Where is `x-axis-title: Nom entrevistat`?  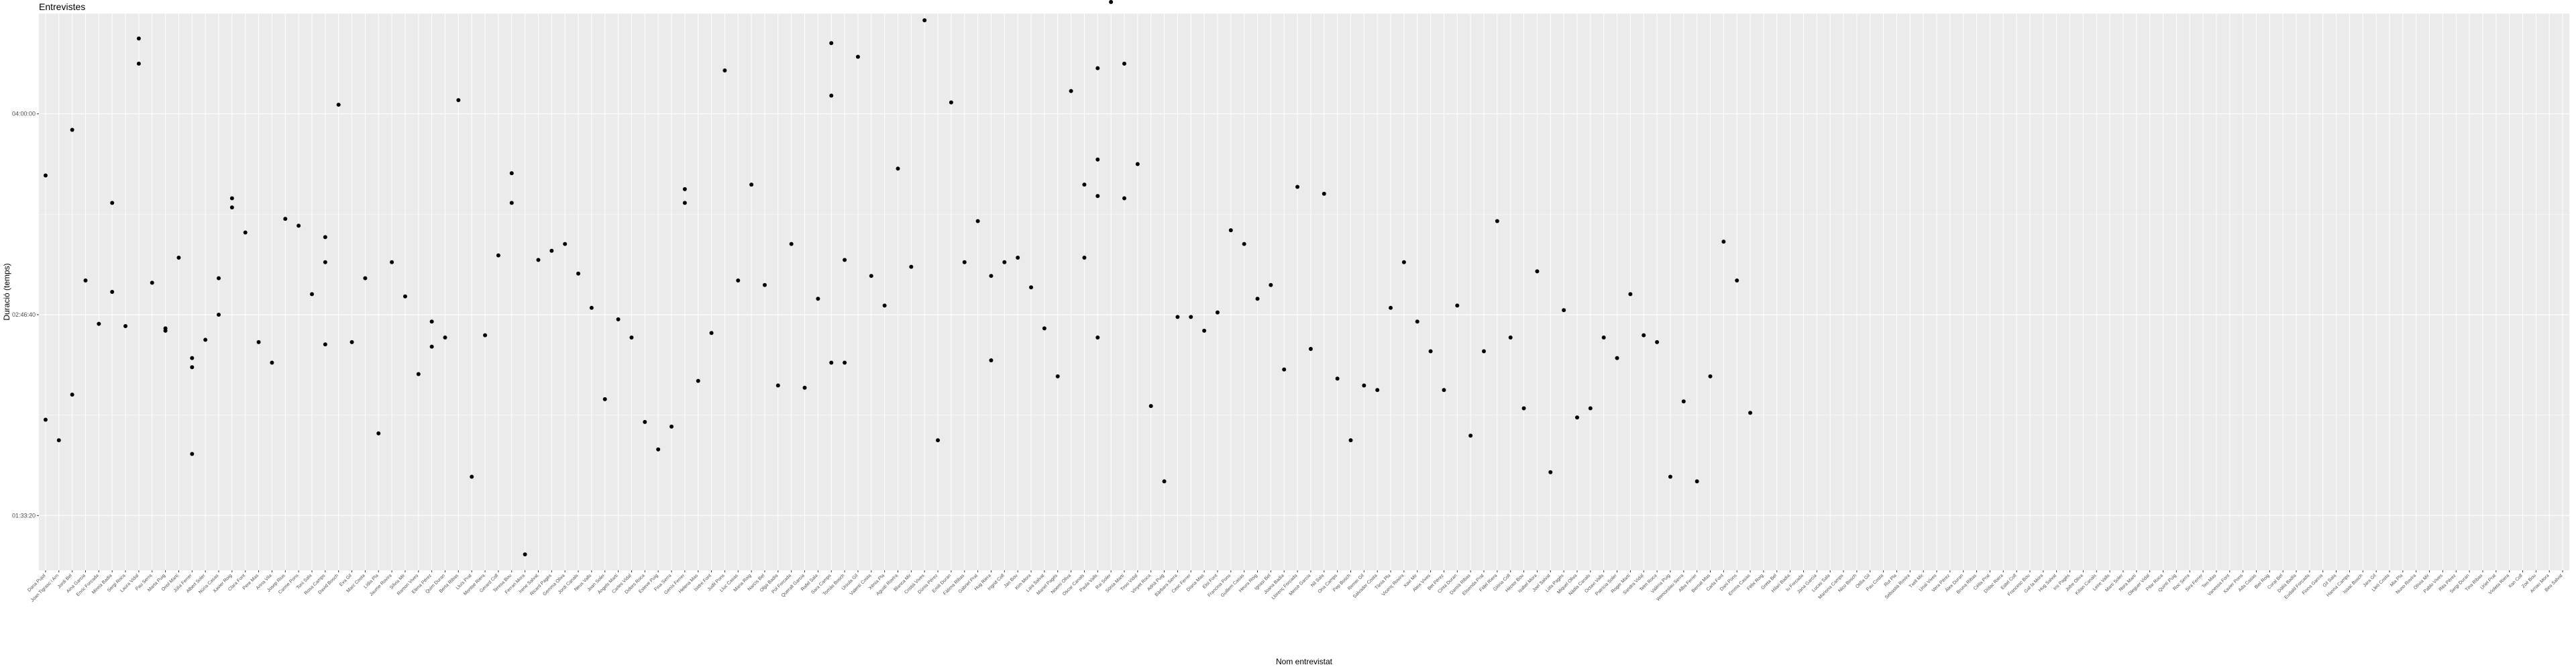
x-axis-title: Nom entrevistat is located at coordinates (1304, 662).